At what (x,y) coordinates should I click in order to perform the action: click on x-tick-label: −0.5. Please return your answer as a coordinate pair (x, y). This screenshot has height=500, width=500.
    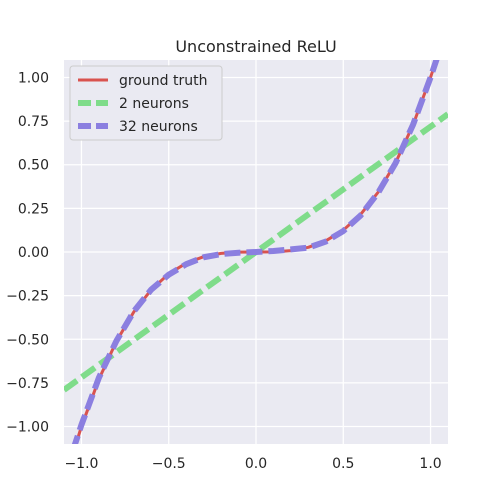
    Looking at the image, I should click on (169, 464).